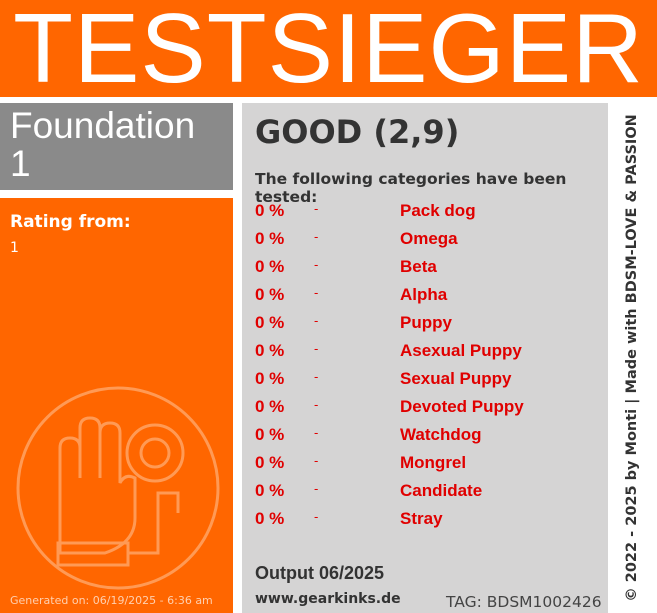 The height and width of the screenshot is (613, 657). I want to click on icon, so click(118, 488).